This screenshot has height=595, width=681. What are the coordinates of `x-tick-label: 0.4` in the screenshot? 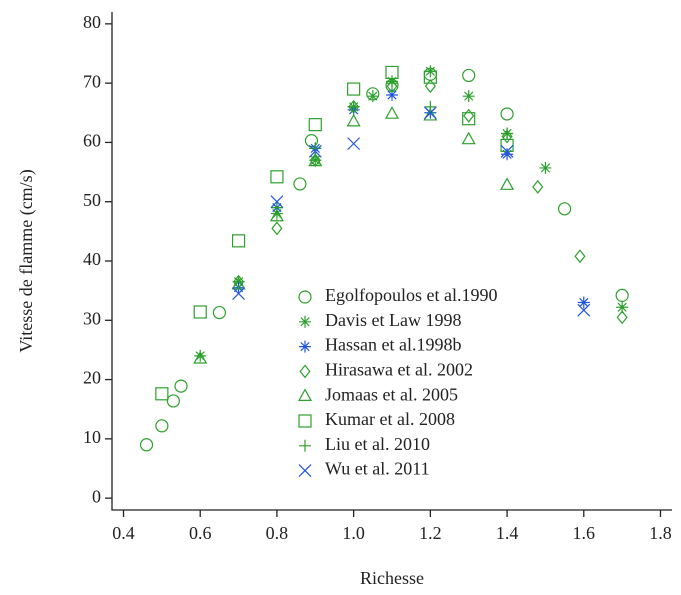 It's located at (123, 533).